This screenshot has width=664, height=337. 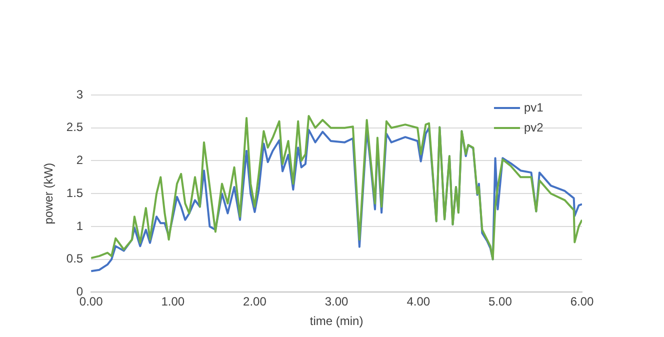 I want to click on x-tick-label: 5.00, so click(x=500, y=301).